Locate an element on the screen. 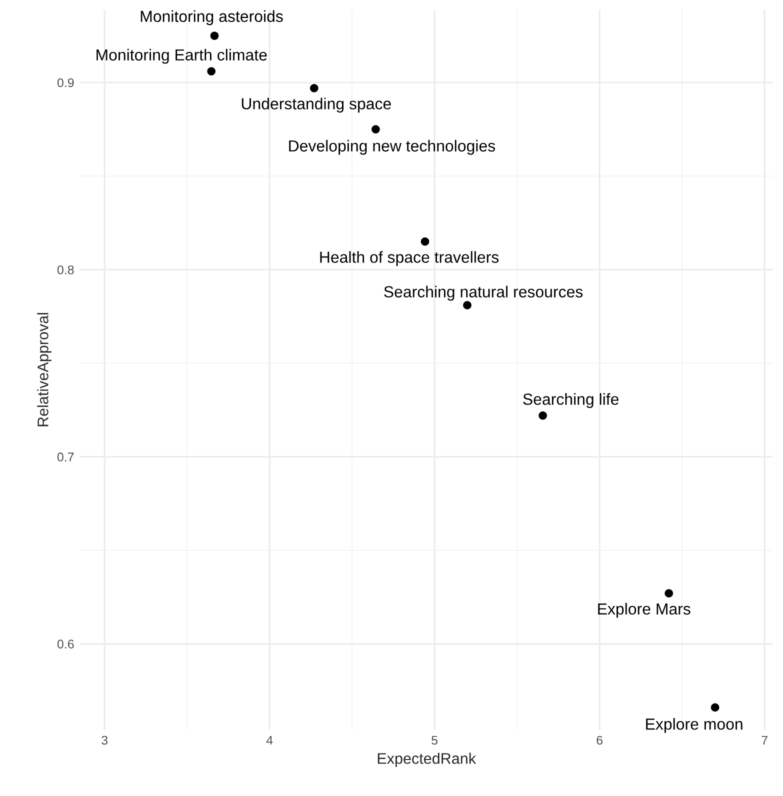  x-tick-label: 5 is located at coordinates (435, 740).